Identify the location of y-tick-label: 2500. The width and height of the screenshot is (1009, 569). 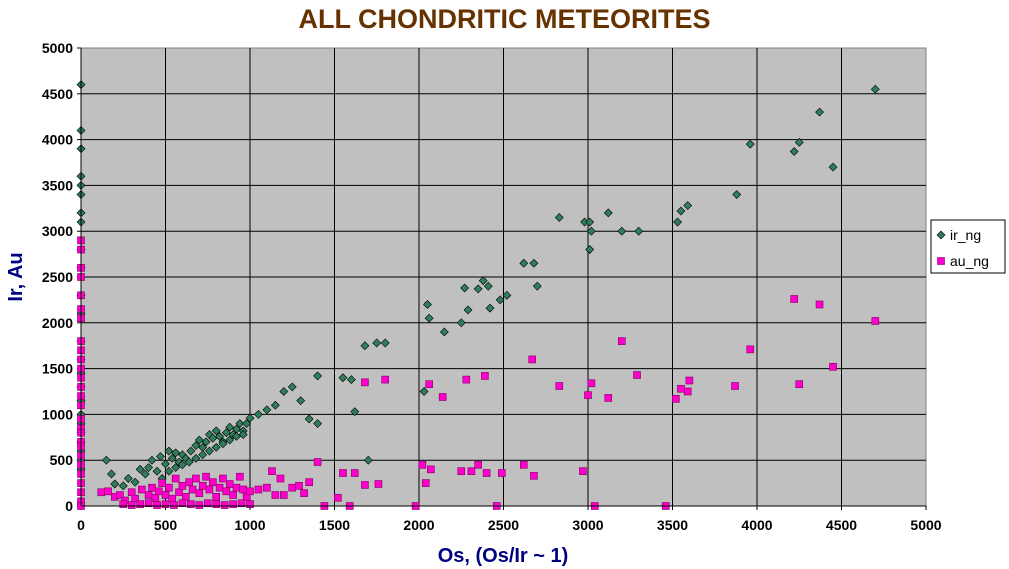
(57, 277).